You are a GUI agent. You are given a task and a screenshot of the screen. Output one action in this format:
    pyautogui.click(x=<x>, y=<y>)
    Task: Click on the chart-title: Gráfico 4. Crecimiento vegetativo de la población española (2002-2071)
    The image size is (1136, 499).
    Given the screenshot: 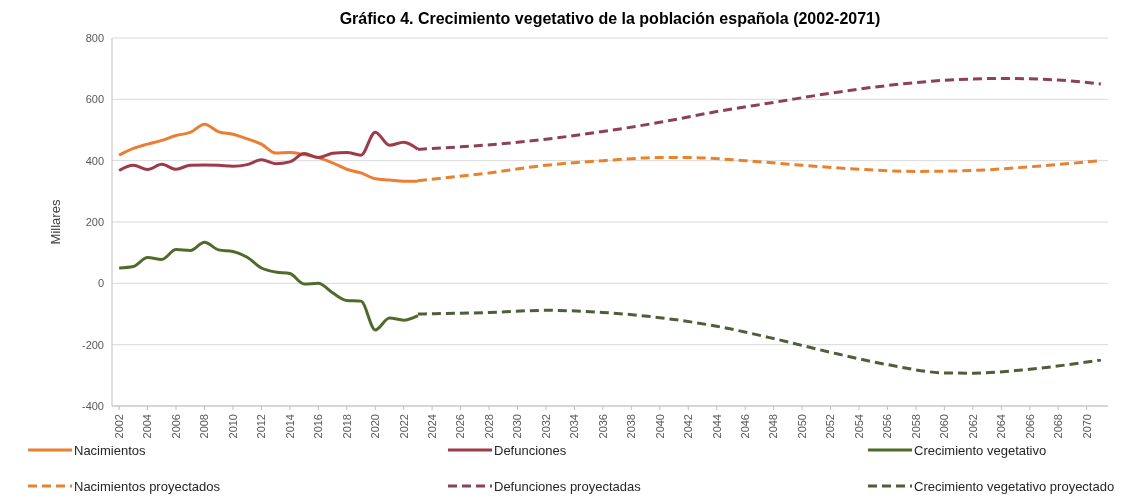 What is the action you would take?
    pyautogui.click(x=610, y=18)
    